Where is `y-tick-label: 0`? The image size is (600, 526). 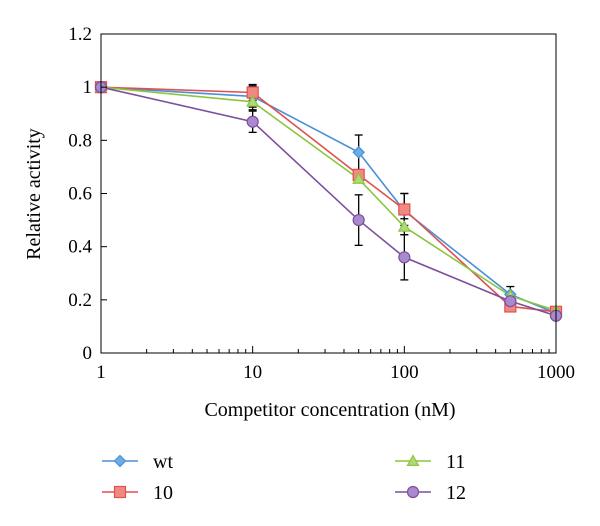 y-tick-label: 0 is located at coordinates (88, 353).